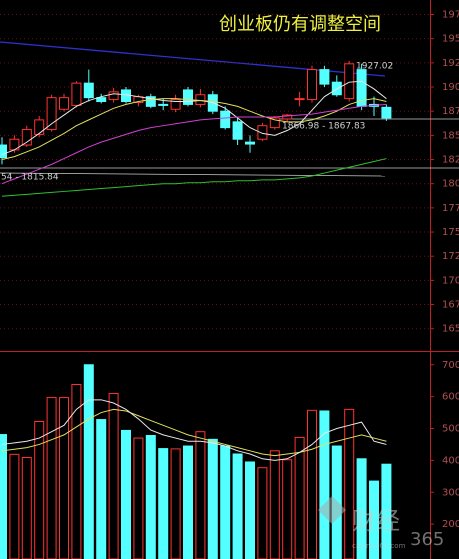 Image resolution: width=459 pixels, height=559 pixels. Describe the element at coordinates (450, 397) in the screenshot. I see `y-tick-label: 6000` at that location.